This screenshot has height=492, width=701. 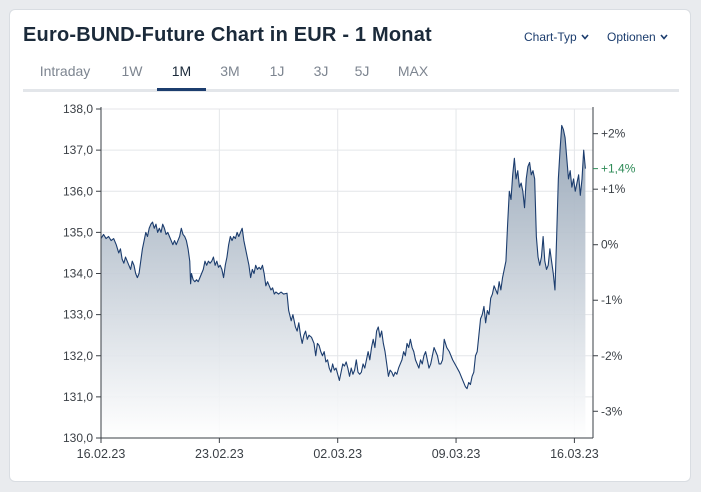 I want to click on y-tick-label: 137,0, so click(x=78, y=150).